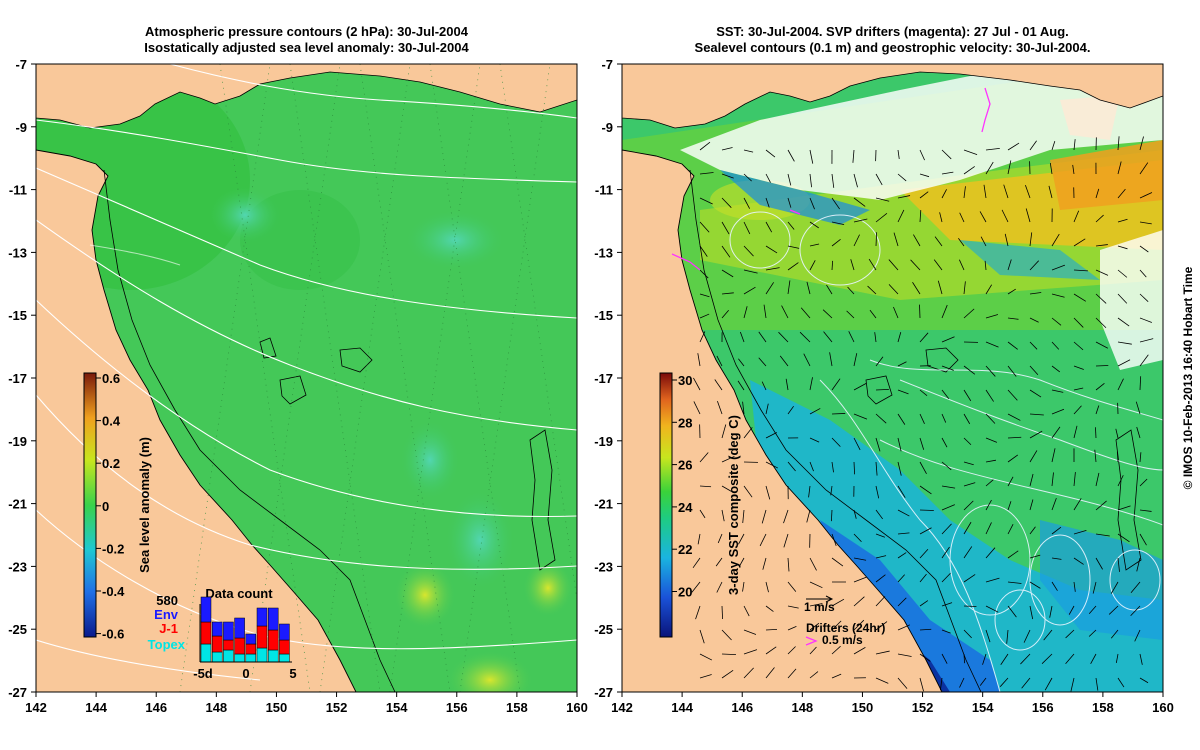  What do you see at coordinates (111, 463) in the screenshot?
I see `colorbar-tick-label: 0.2` at bounding box center [111, 463].